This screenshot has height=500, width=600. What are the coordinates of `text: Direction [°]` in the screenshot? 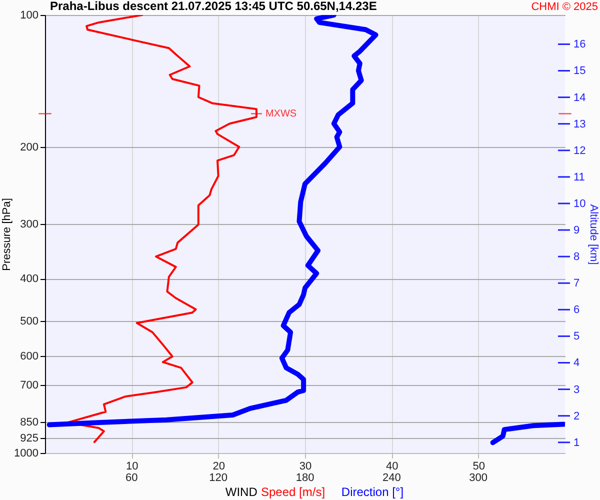 It's located at (372, 492).